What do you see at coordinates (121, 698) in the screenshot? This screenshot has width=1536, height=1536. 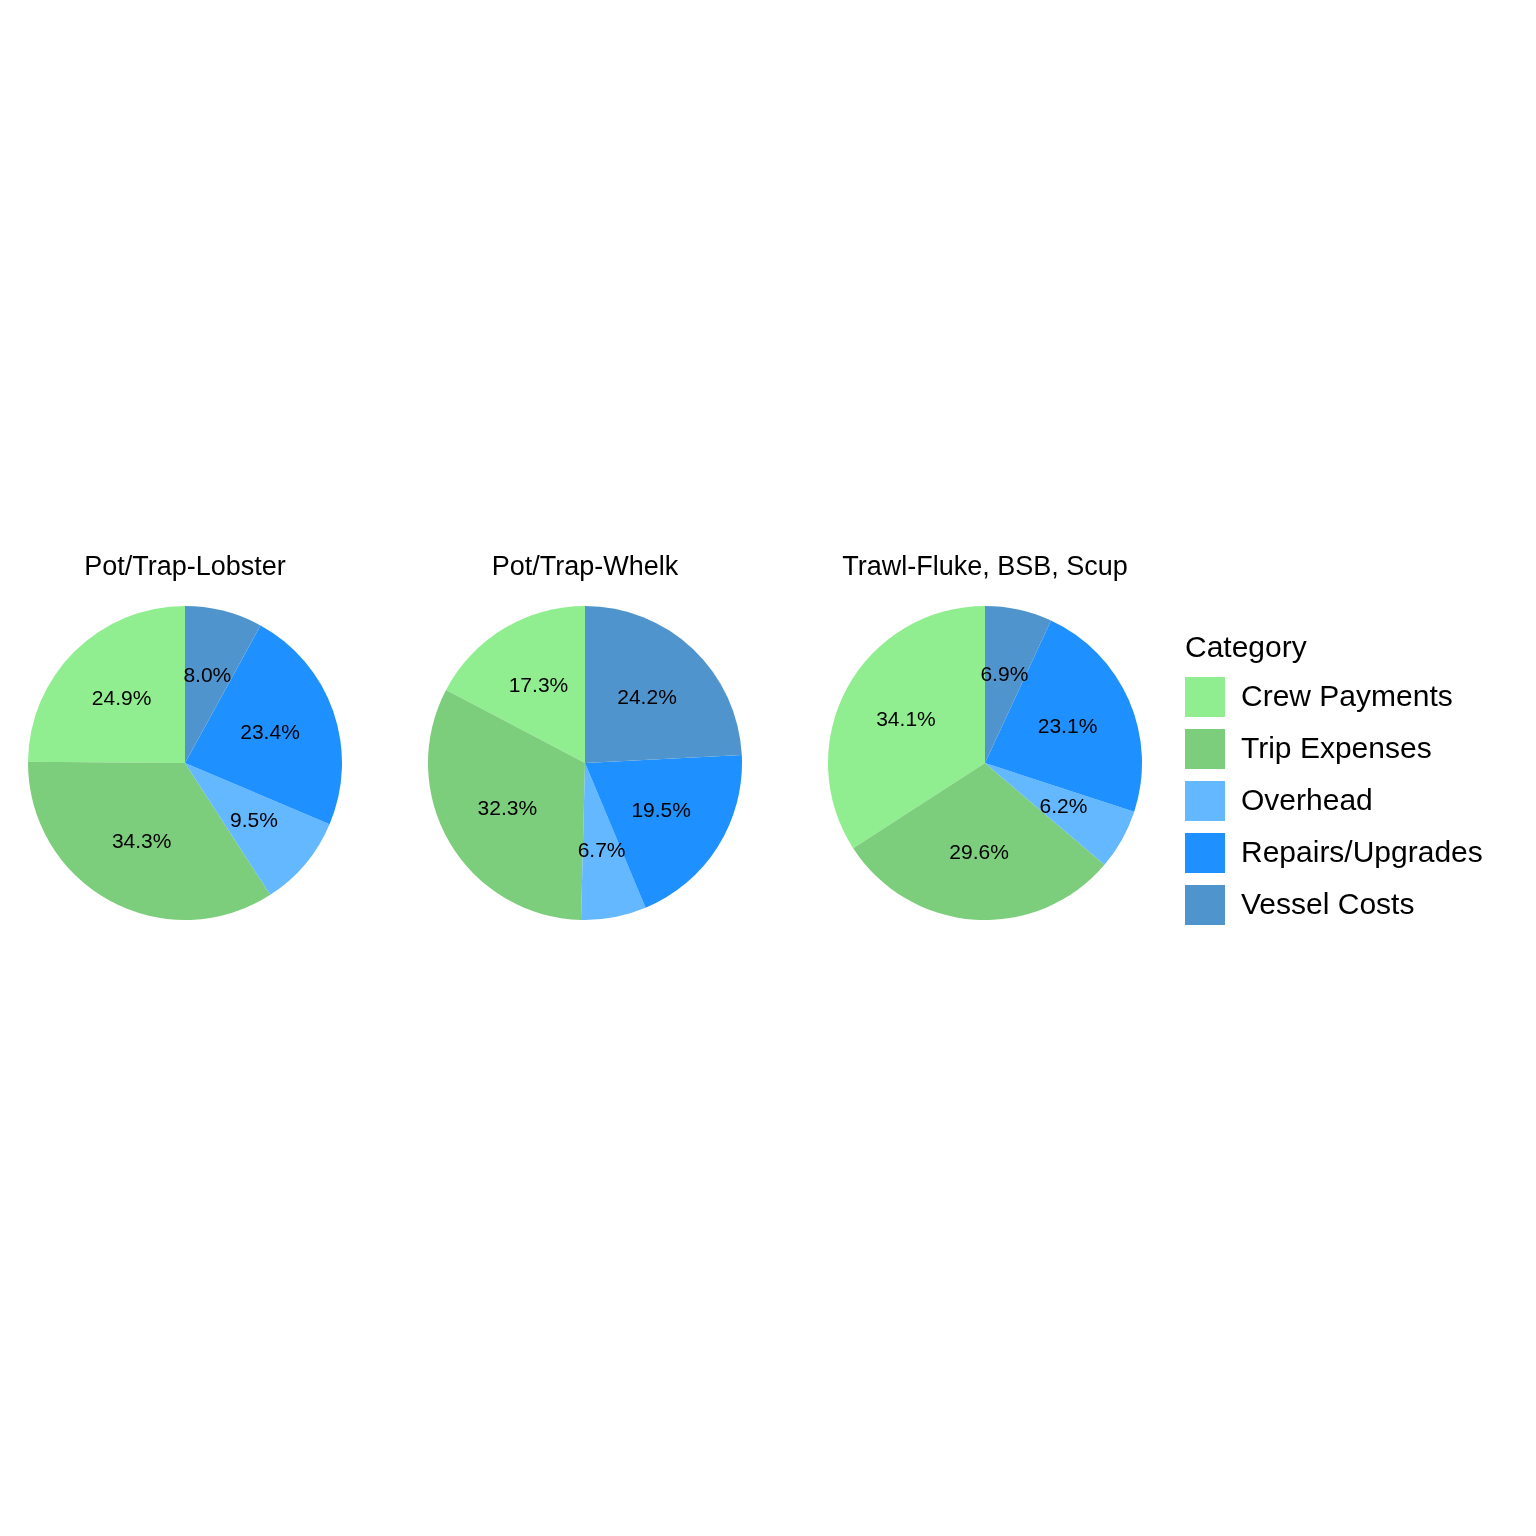 I see `data-label: 24.9%` at bounding box center [121, 698].